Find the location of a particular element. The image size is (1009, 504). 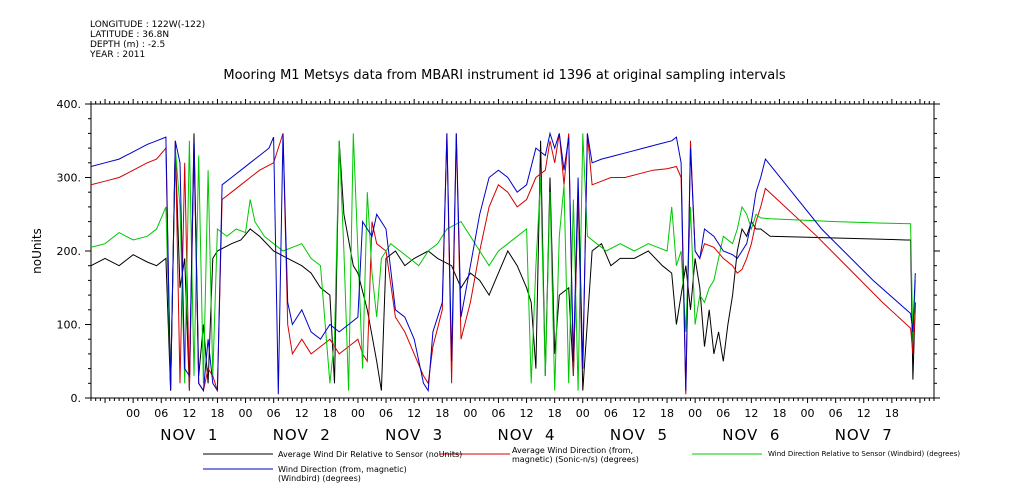

x-day-label: NOV 5 is located at coordinates (639, 435).